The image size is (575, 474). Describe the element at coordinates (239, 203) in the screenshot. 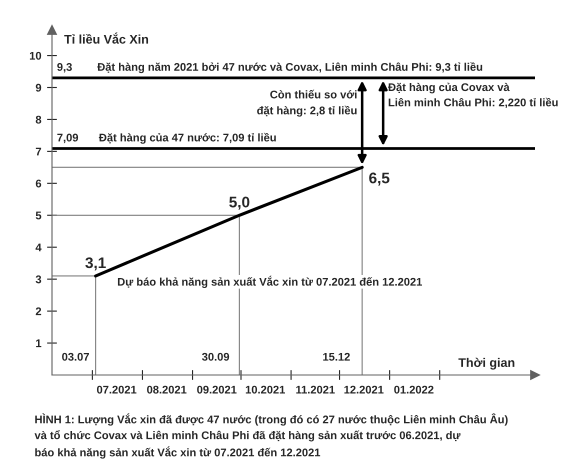

I see `data-label: 5,0` at that location.